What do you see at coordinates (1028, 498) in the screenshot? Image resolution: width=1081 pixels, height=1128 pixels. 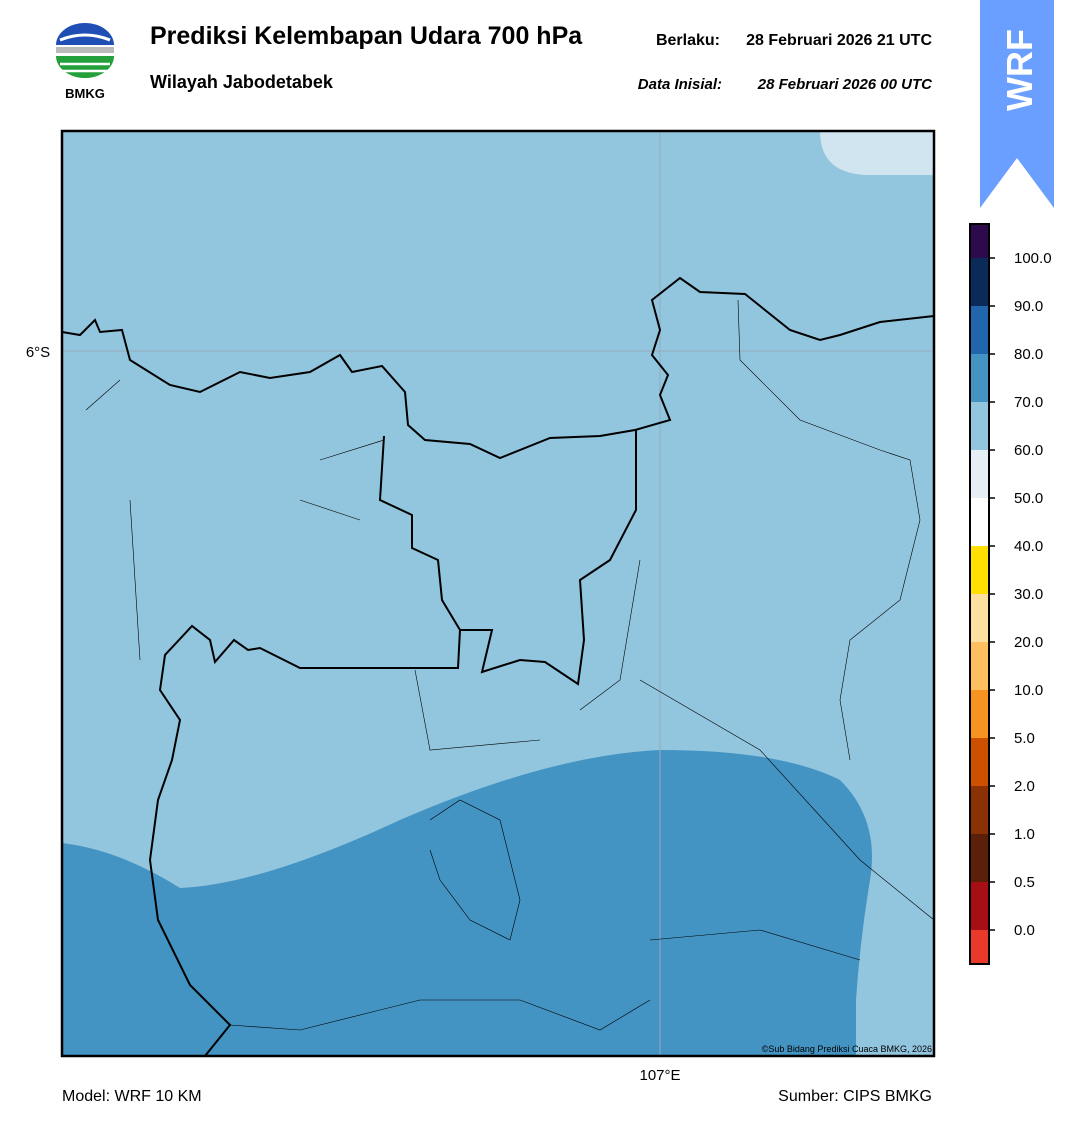 I see `colorbar-label: 50.0` at bounding box center [1028, 498].